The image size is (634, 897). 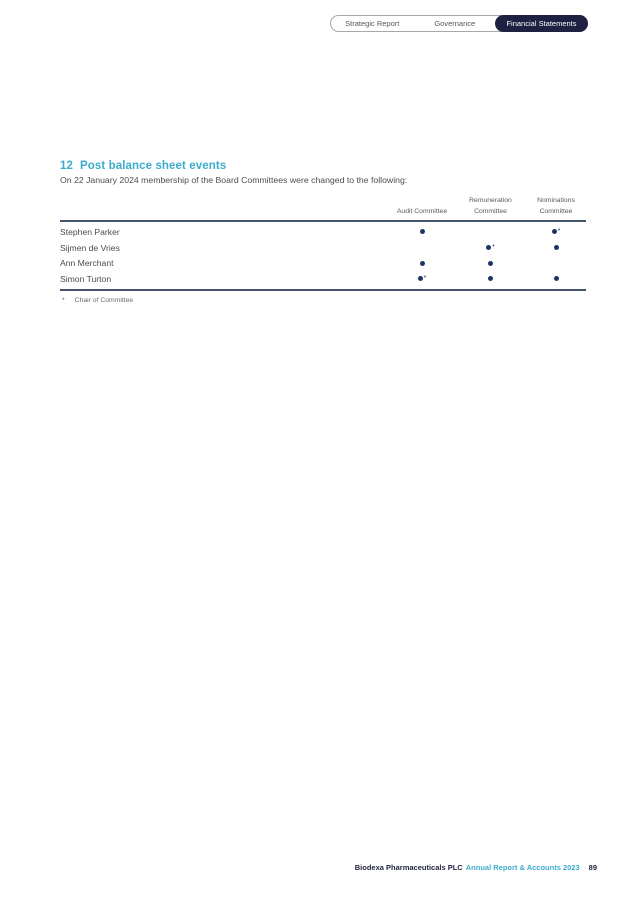 I want to click on audit-membership-mark: *, so click(x=422, y=279).